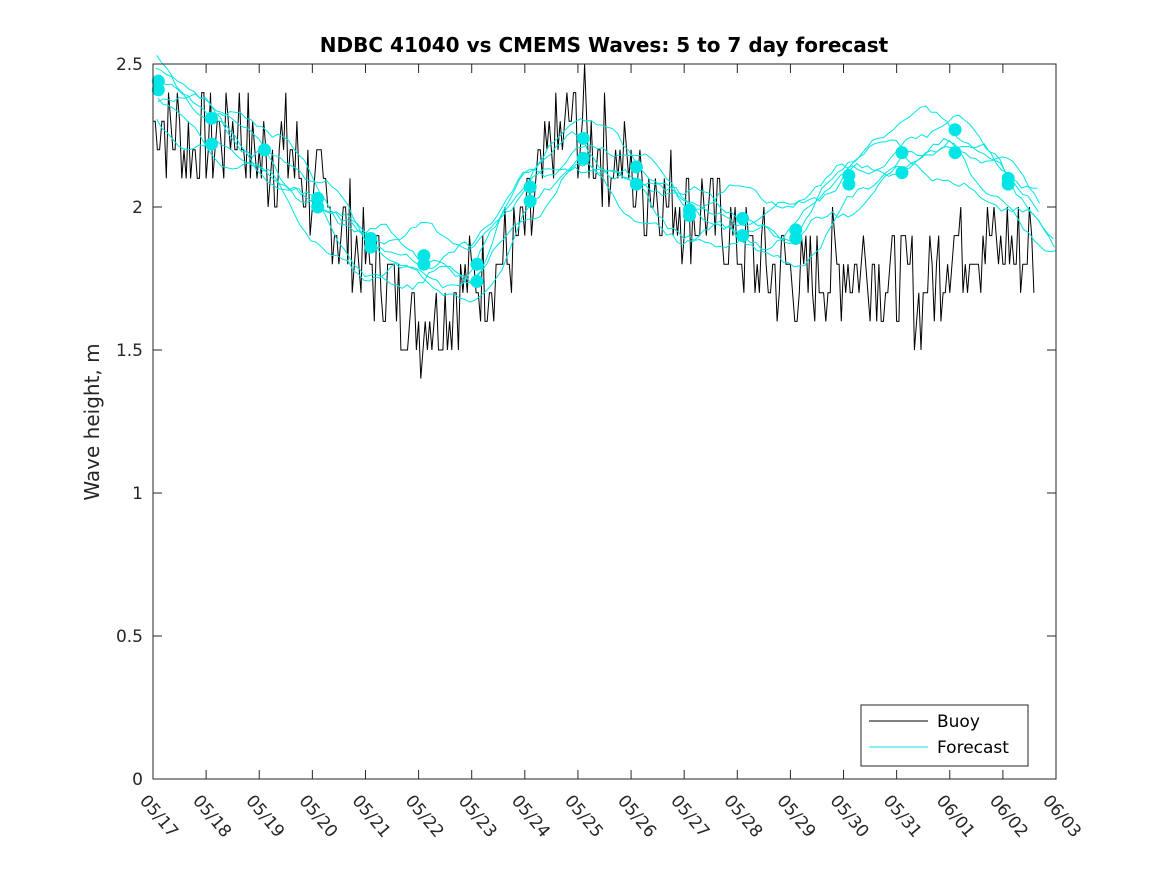  What do you see at coordinates (849, 816) in the screenshot?
I see `x-tick-label: 05/30` at bounding box center [849, 816].